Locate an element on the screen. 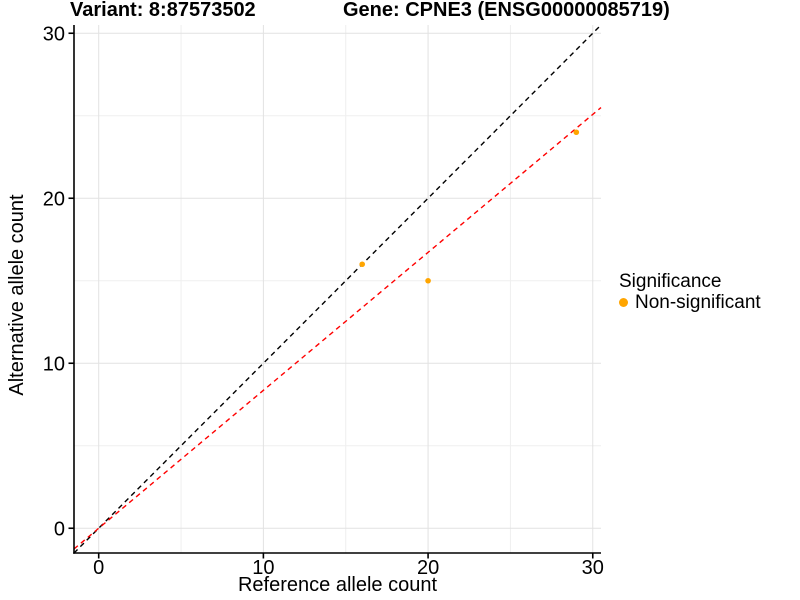 The image size is (800, 600). x-tick-label: 20 is located at coordinates (428, 568).